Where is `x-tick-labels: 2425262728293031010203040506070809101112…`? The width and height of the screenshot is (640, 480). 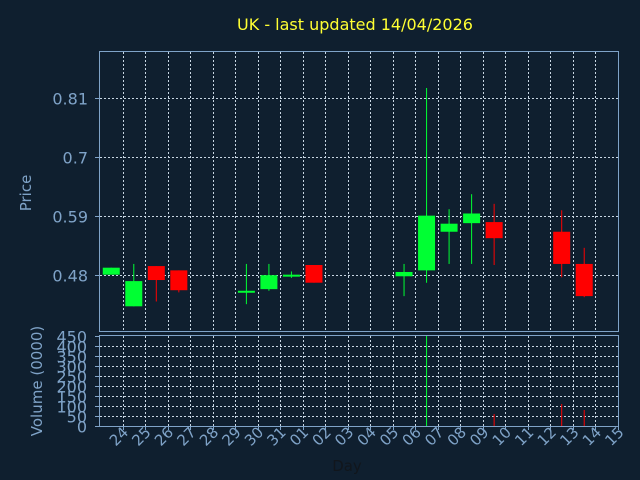
x-tick-labels: 2425262728293031010203040506070809101112… is located at coordinates (367, 436).